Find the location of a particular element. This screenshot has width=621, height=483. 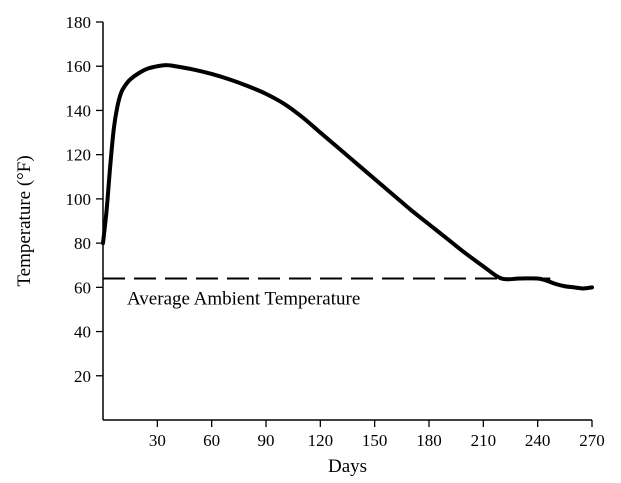

y-tick-label: 40 is located at coordinates (82, 332).